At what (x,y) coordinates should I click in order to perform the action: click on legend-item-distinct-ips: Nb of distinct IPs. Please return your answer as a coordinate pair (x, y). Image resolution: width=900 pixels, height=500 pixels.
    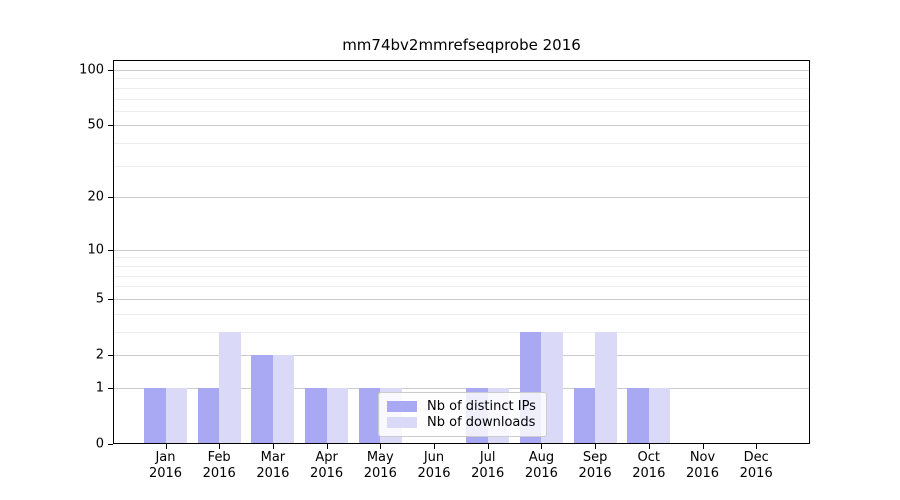
    Looking at the image, I should click on (462, 406).